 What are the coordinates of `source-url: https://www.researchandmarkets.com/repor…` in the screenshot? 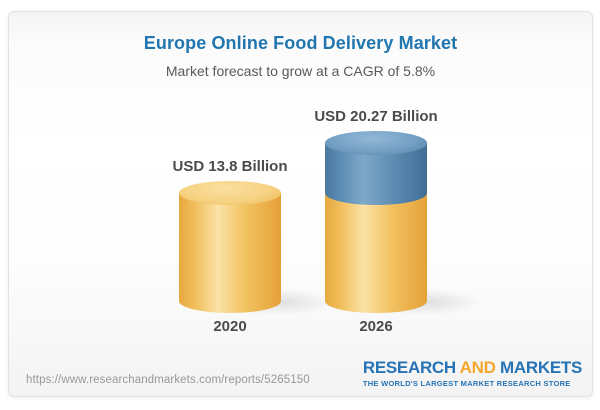 It's located at (168, 380).